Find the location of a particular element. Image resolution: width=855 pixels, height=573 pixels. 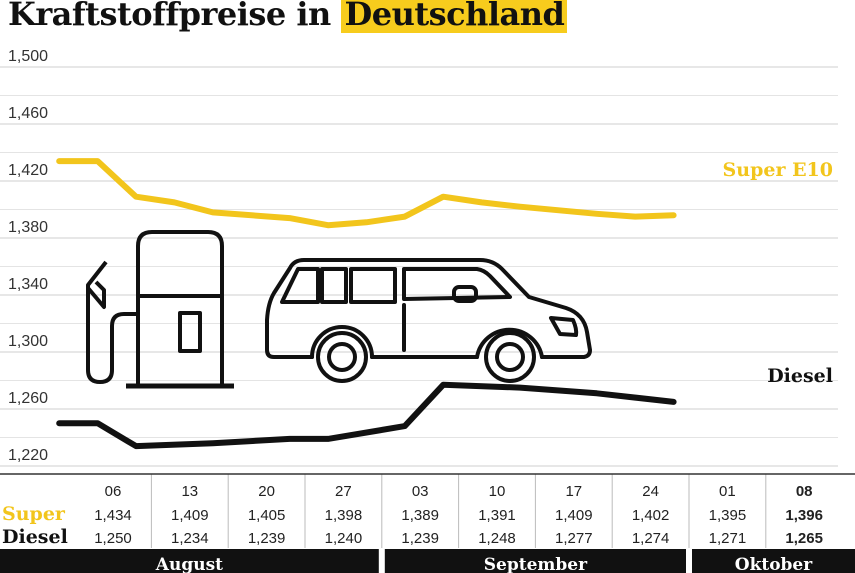

x-tick-label: 06 is located at coordinates (113, 491).